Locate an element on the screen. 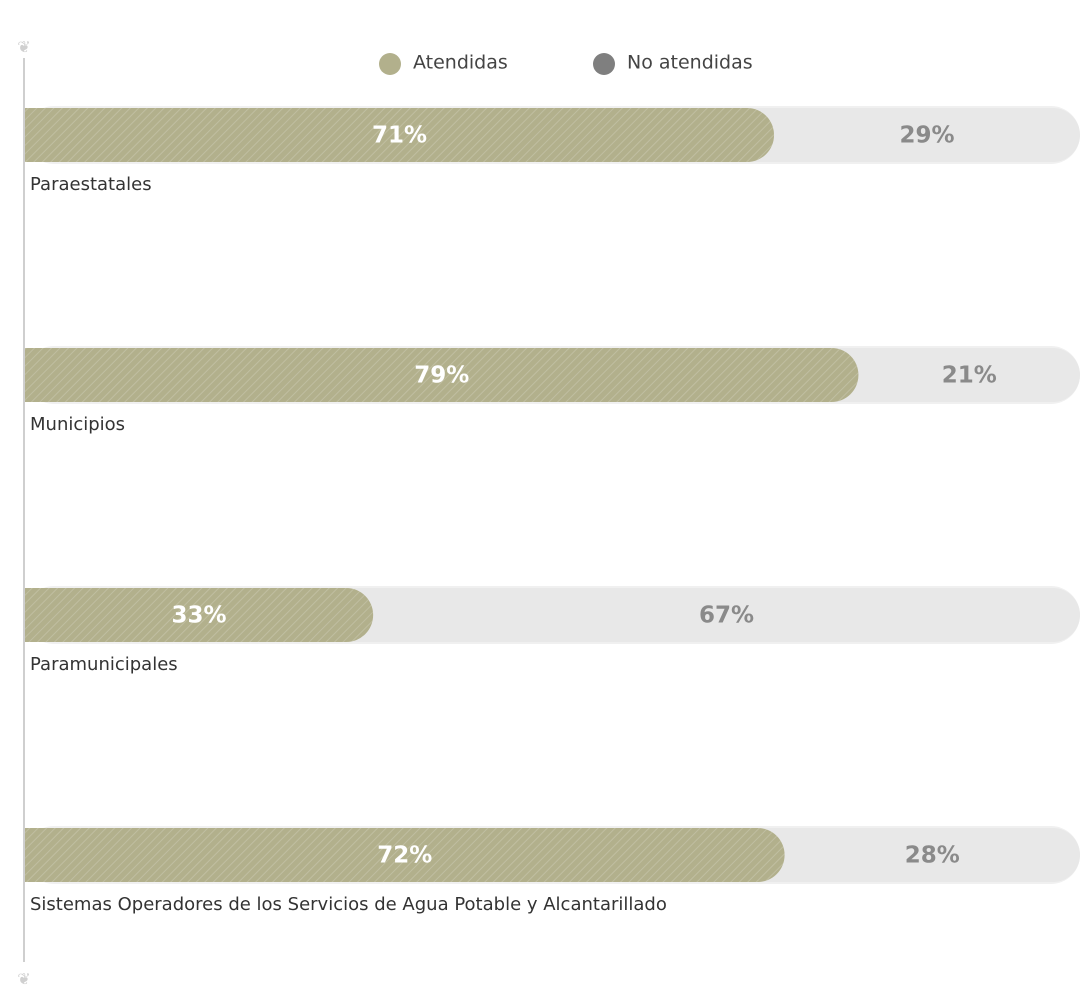  category-label: Municipios is located at coordinates (77, 424).